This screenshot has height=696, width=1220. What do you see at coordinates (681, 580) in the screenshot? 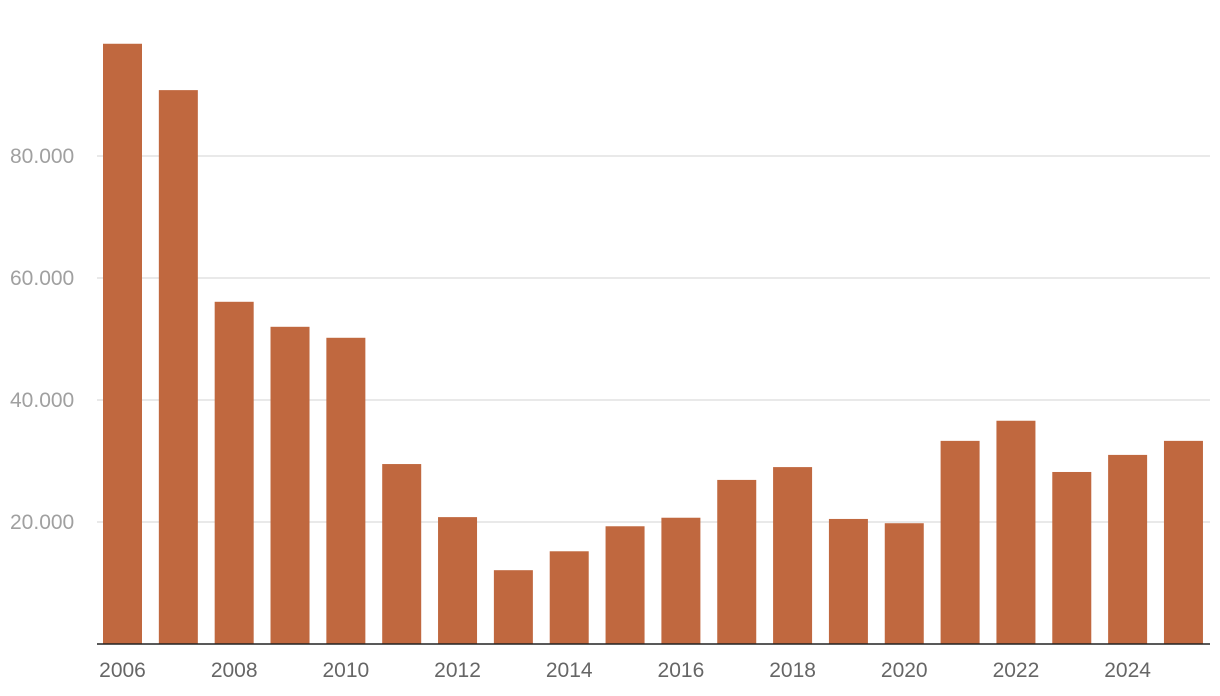
I see `bar-2016` at bounding box center [681, 580].